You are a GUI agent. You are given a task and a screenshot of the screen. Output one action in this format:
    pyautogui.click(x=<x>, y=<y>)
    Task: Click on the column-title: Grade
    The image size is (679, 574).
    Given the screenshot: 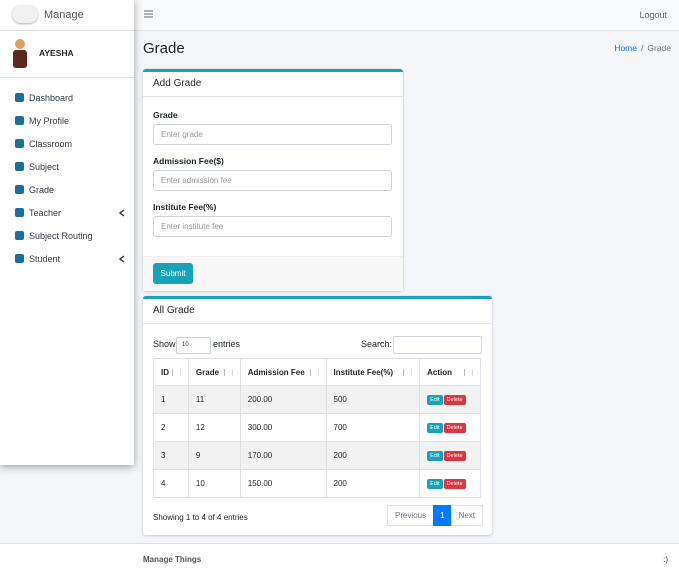 What is the action you would take?
    pyautogui.click(x=207, y=372)
    